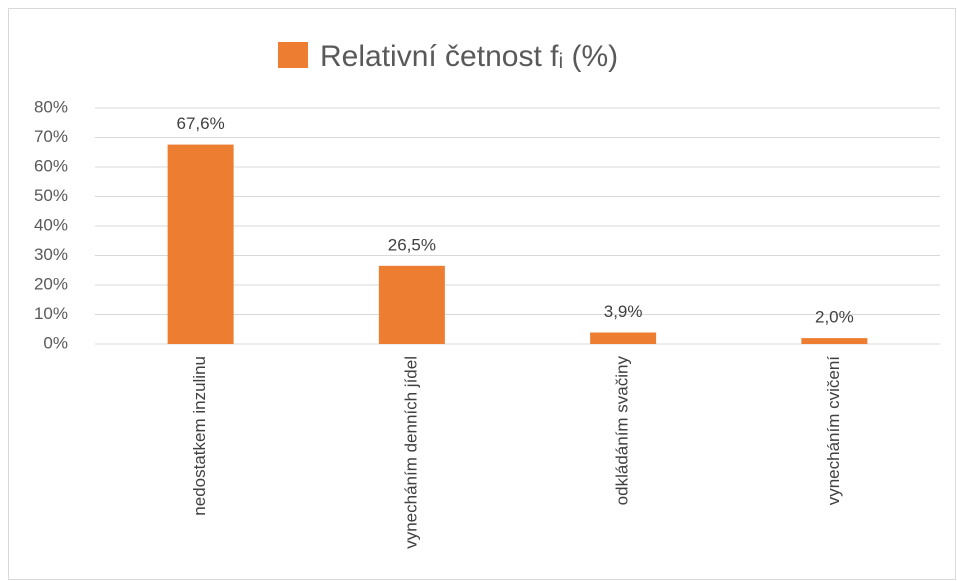 This screenshot has width=957, height=581. Describe the element at coordinates (623, 311) in the screenshot. I see `data-label: 3,9%` at that location.